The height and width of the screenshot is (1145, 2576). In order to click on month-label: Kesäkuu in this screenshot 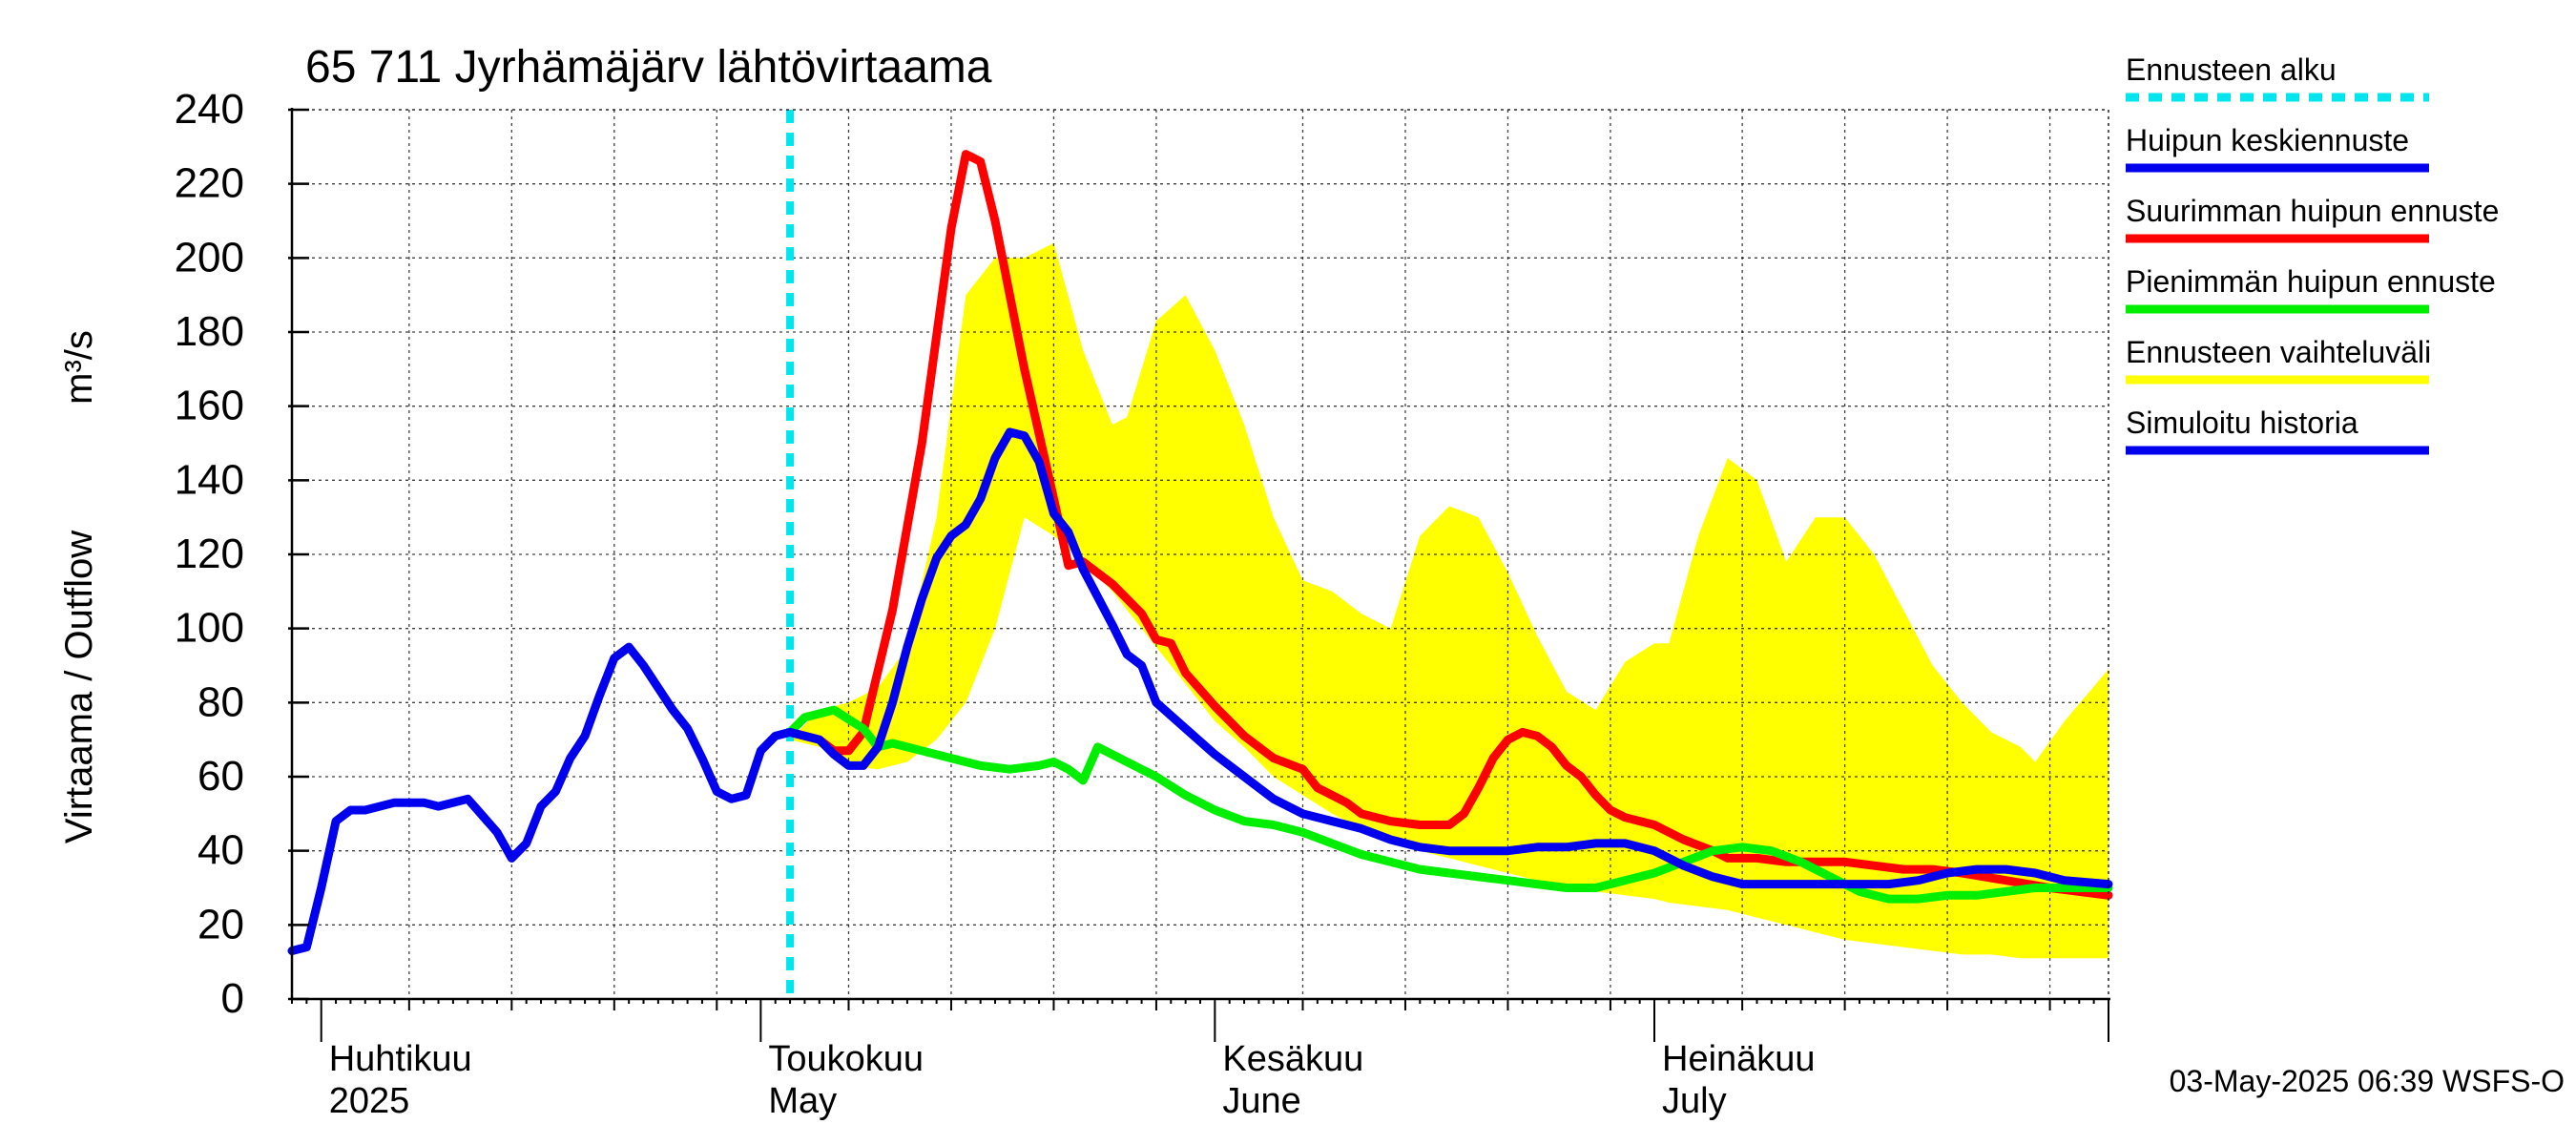, I will do `click(1292, 1059)`.